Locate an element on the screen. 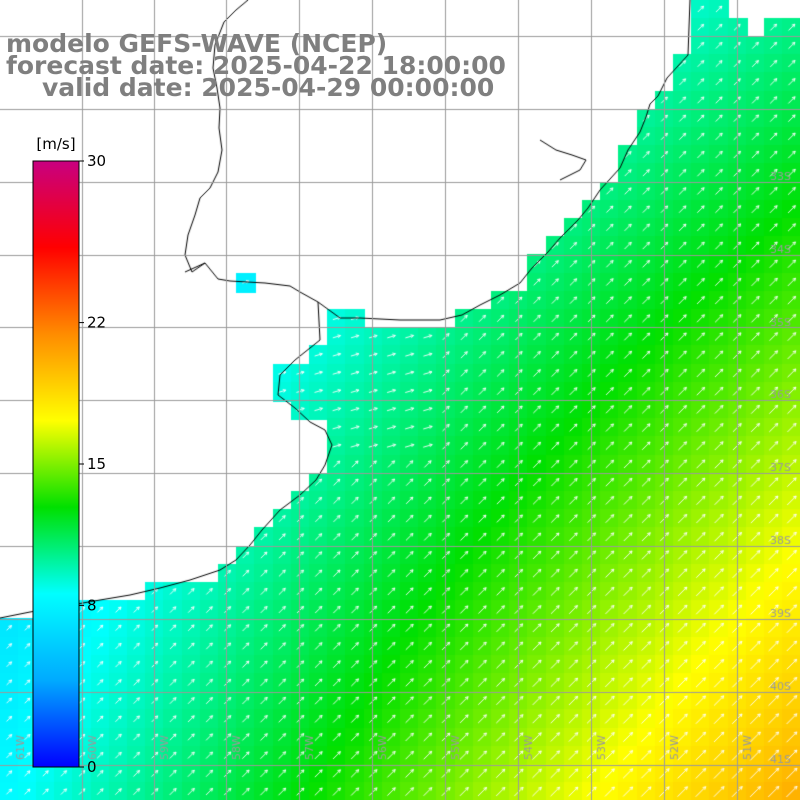 The height and width of the screenshot is (800, 800). title-valid-date: valid date: 2025-04-29 00:00:00 is located at coordinates (268, 87).